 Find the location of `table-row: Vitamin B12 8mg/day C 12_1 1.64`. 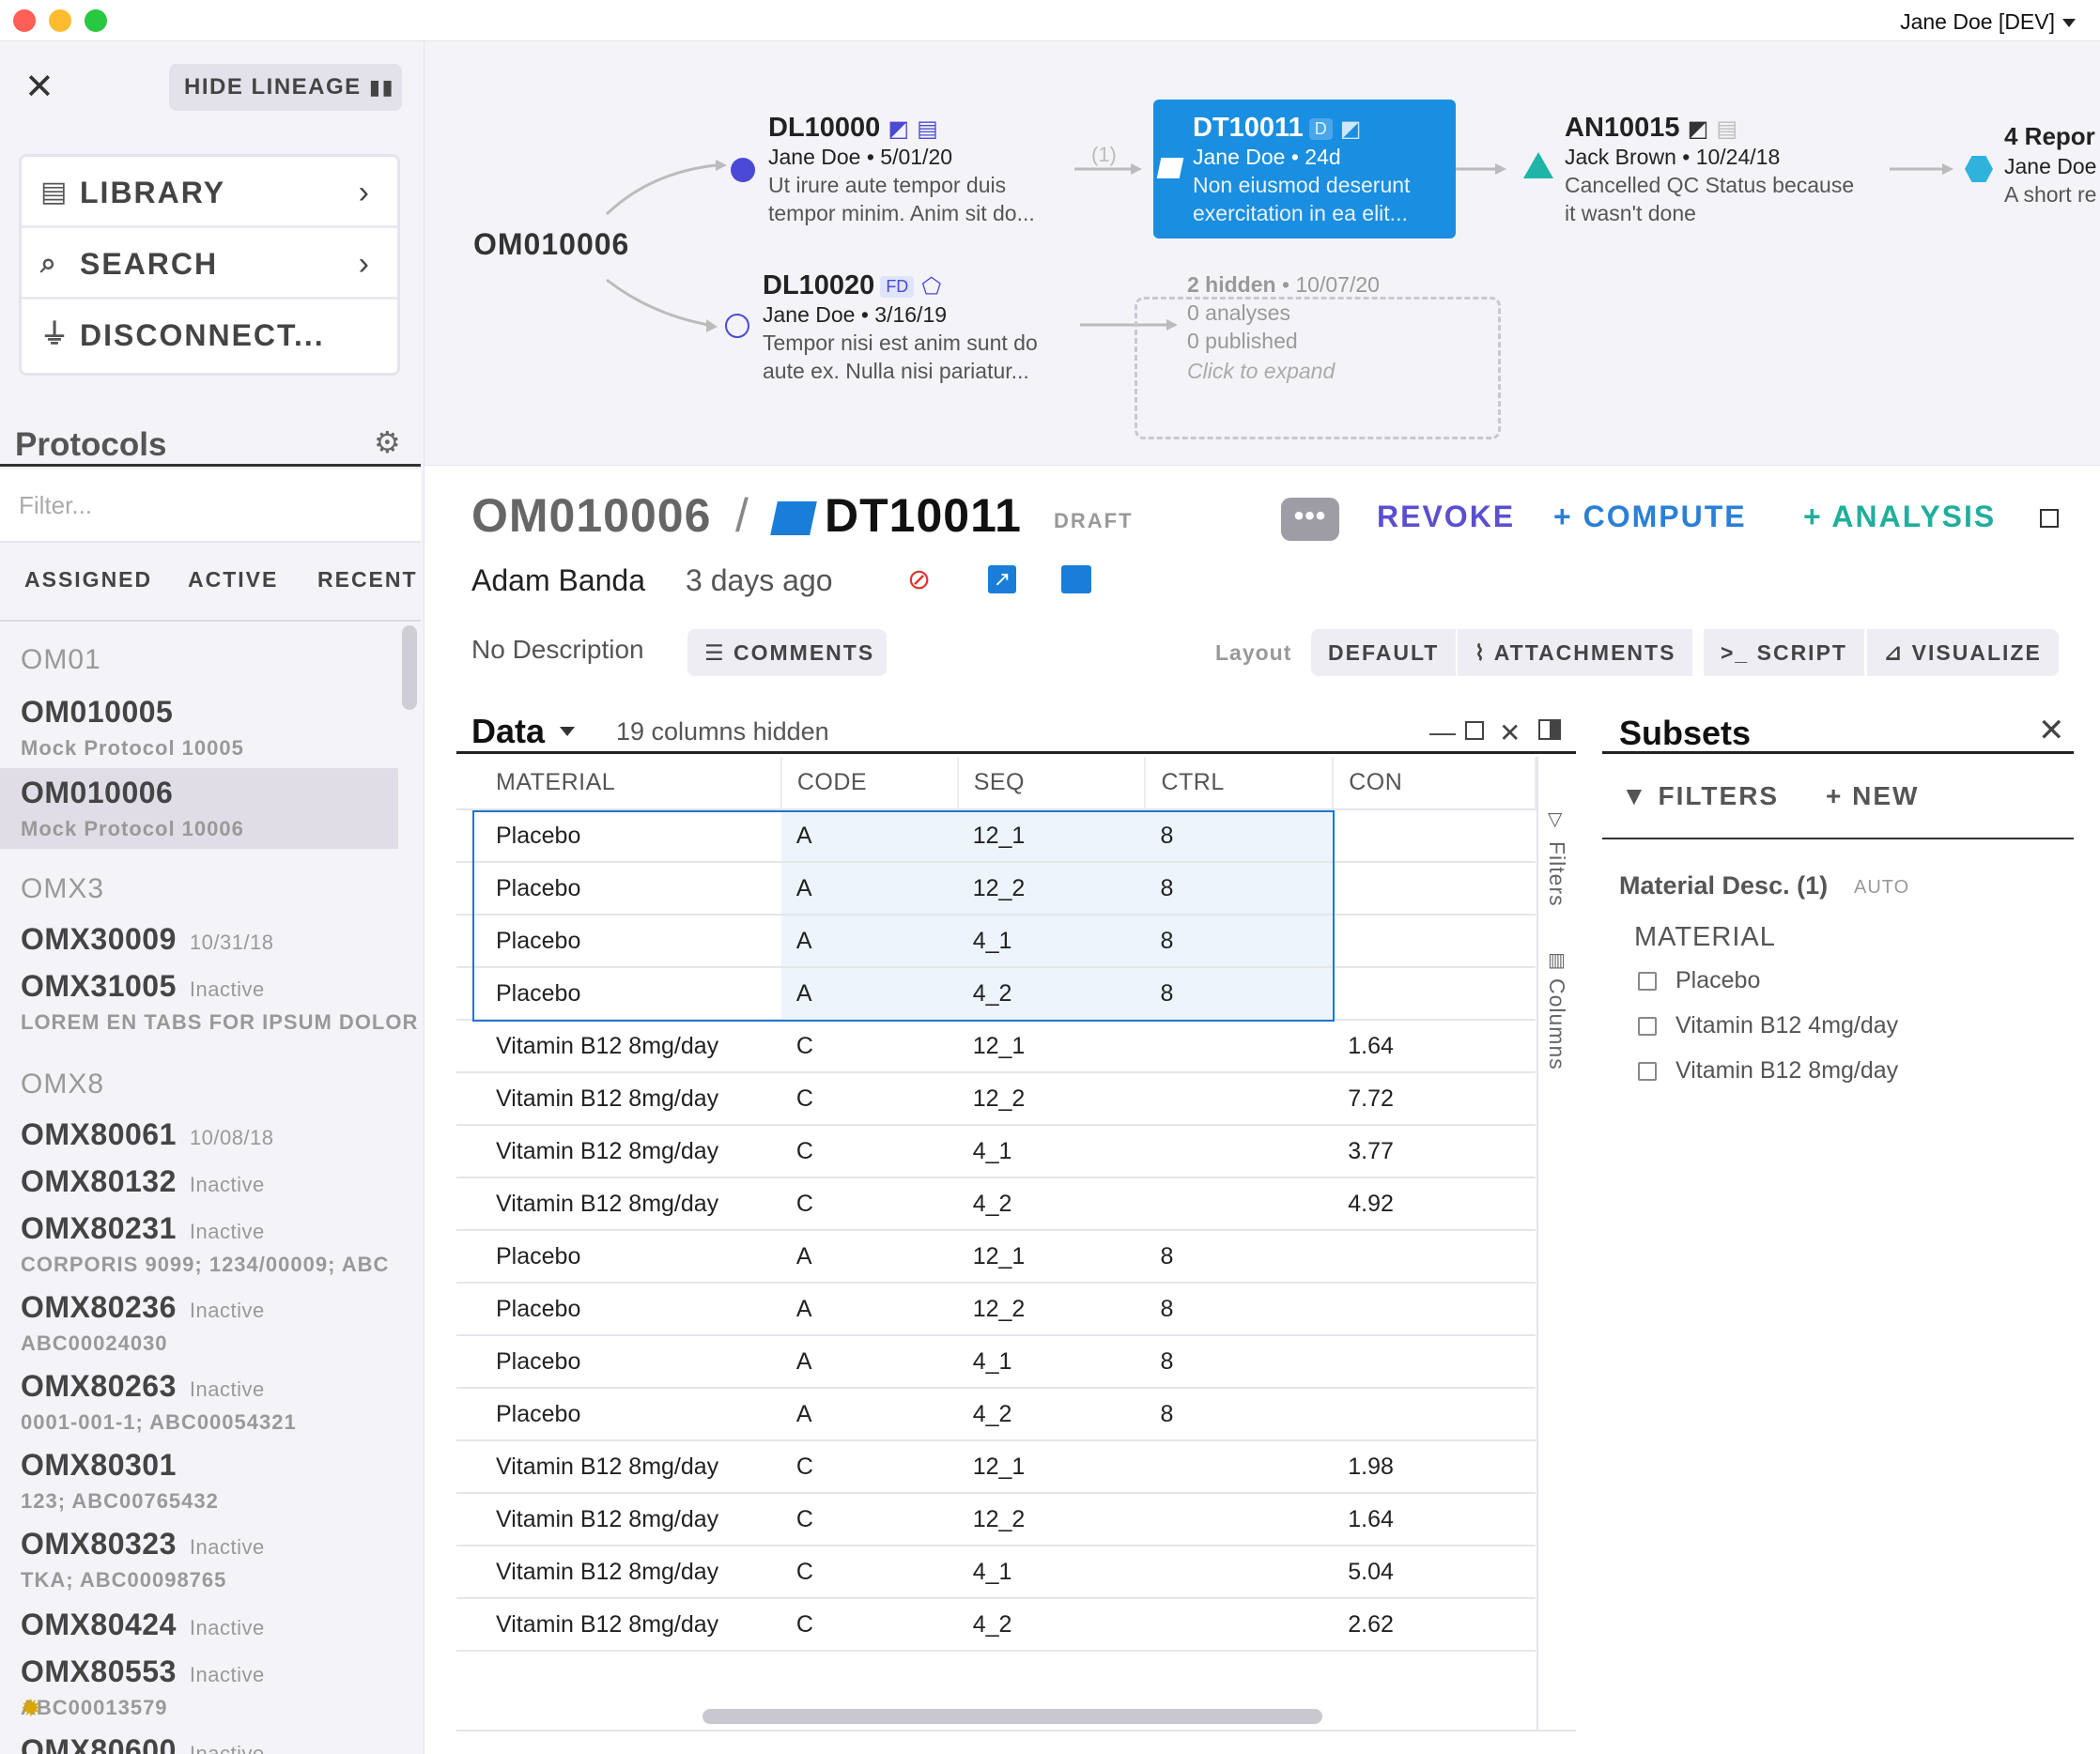

table-row: Vitamin B12 8mg/day C 12_1 1.64 is located at coordinates (996, 1046).